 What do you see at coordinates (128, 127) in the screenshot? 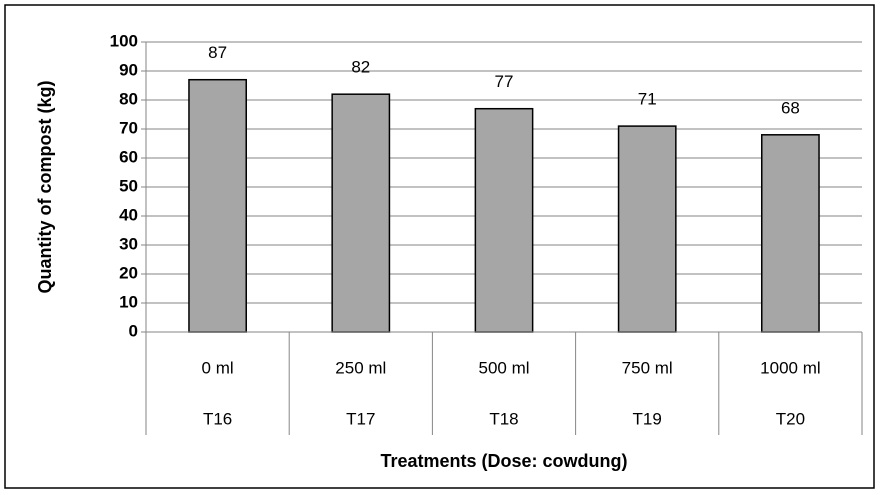
I see `y-tick-label: 70` at bounding box center [128, 127].